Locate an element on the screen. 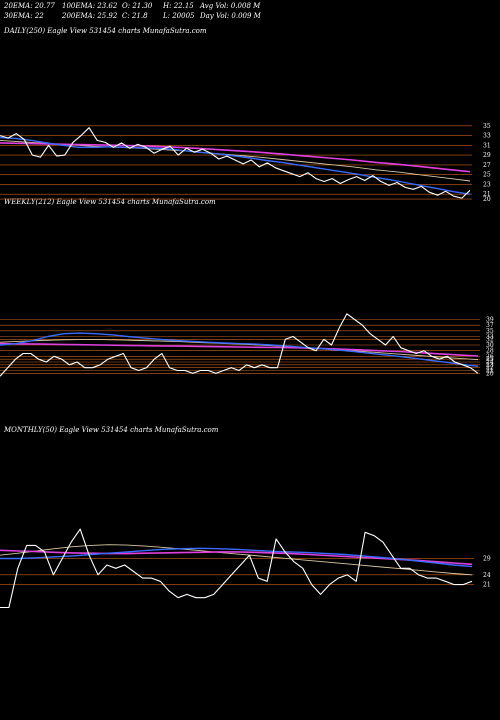 The height and width of the screenshot is (720, 500). y-tick-label: 26 is located at coordinates (490, 356).